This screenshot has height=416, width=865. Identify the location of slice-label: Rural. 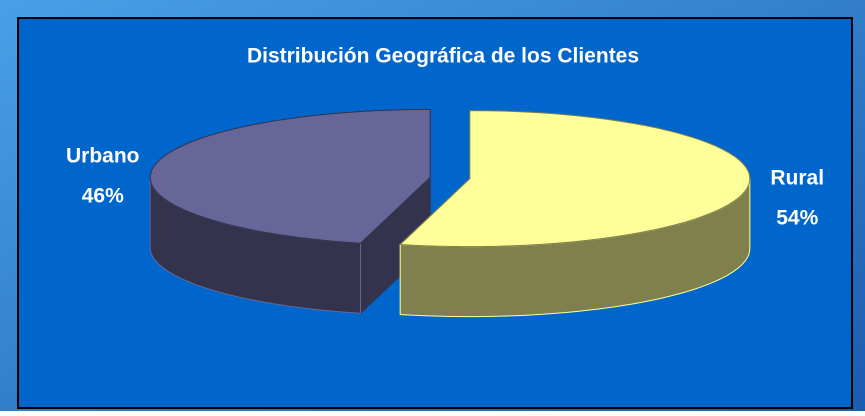
(797, 178).